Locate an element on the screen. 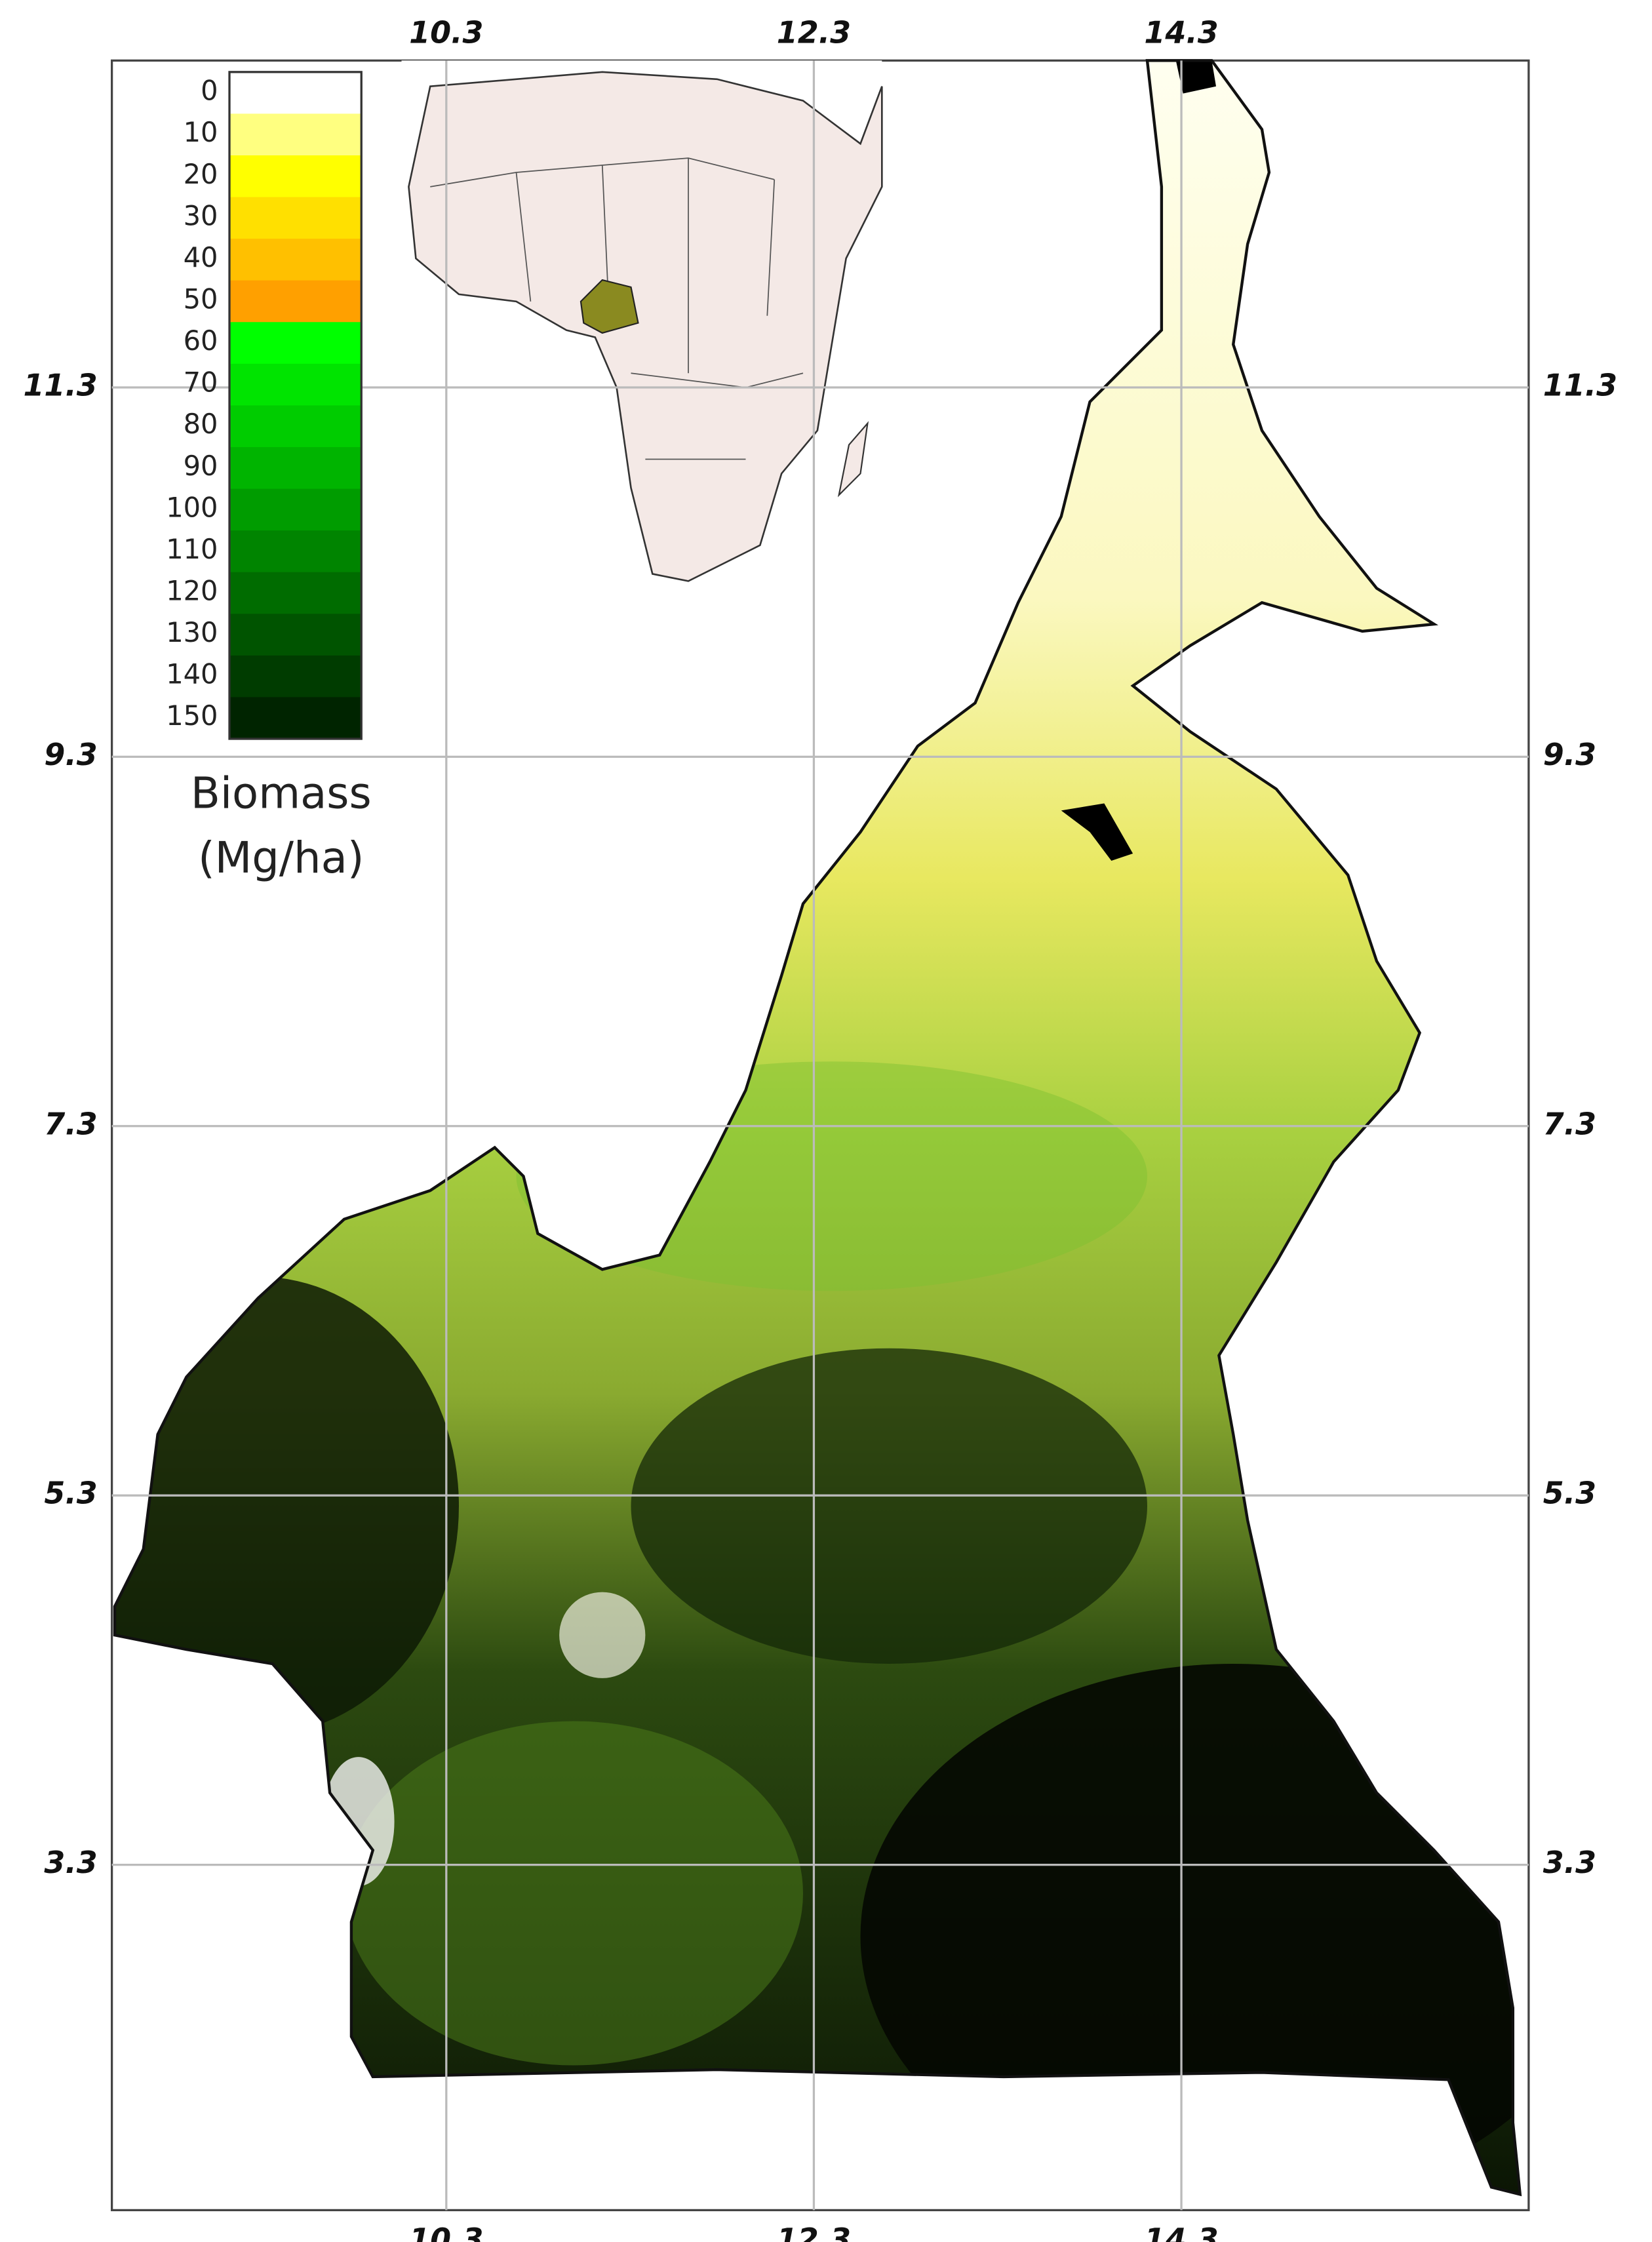  legend-label: 90 is located at coordinates (201, 466).